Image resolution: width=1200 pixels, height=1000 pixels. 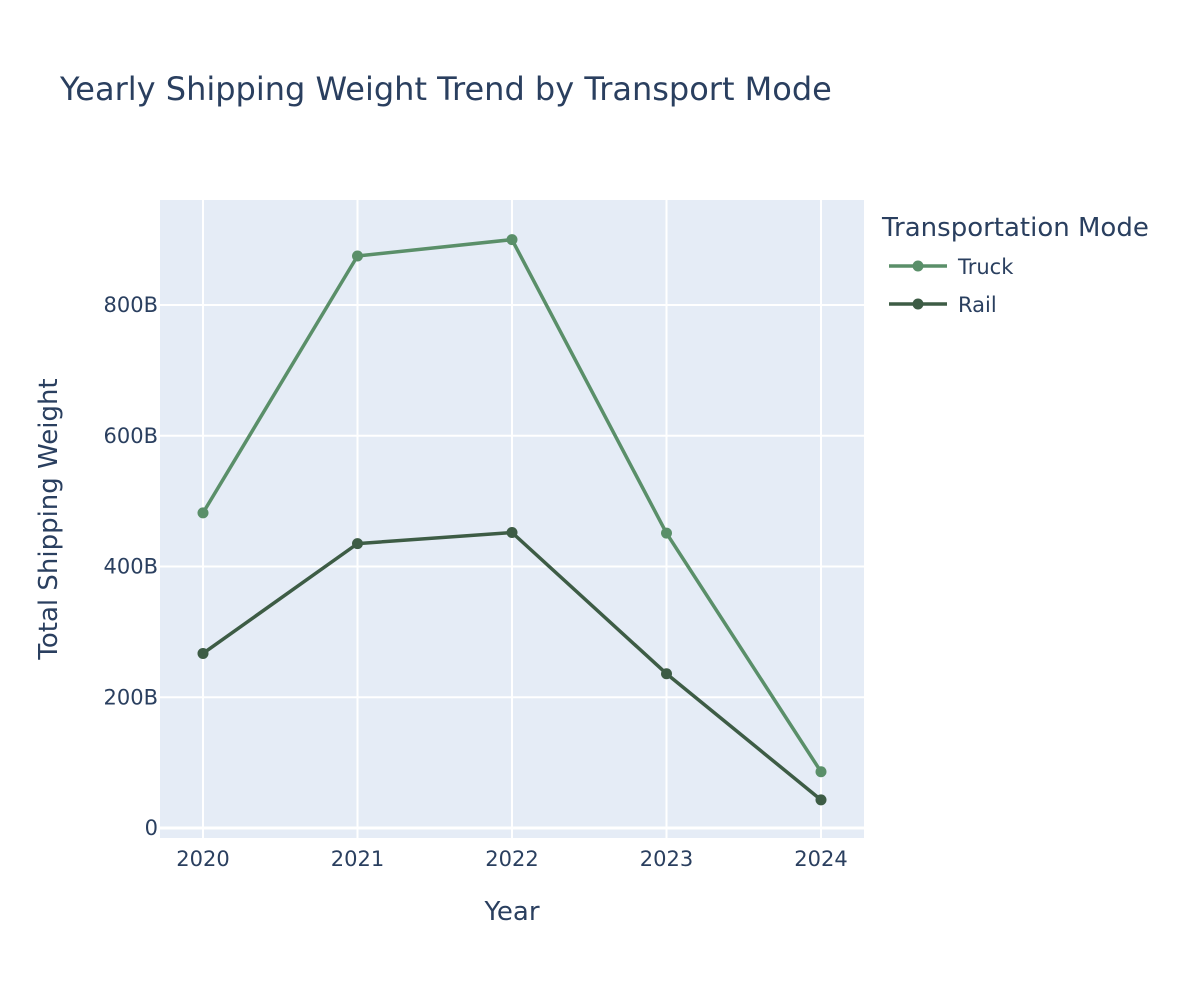 I want to click on y-tick-label: 800B, so click(x=131, y=305).